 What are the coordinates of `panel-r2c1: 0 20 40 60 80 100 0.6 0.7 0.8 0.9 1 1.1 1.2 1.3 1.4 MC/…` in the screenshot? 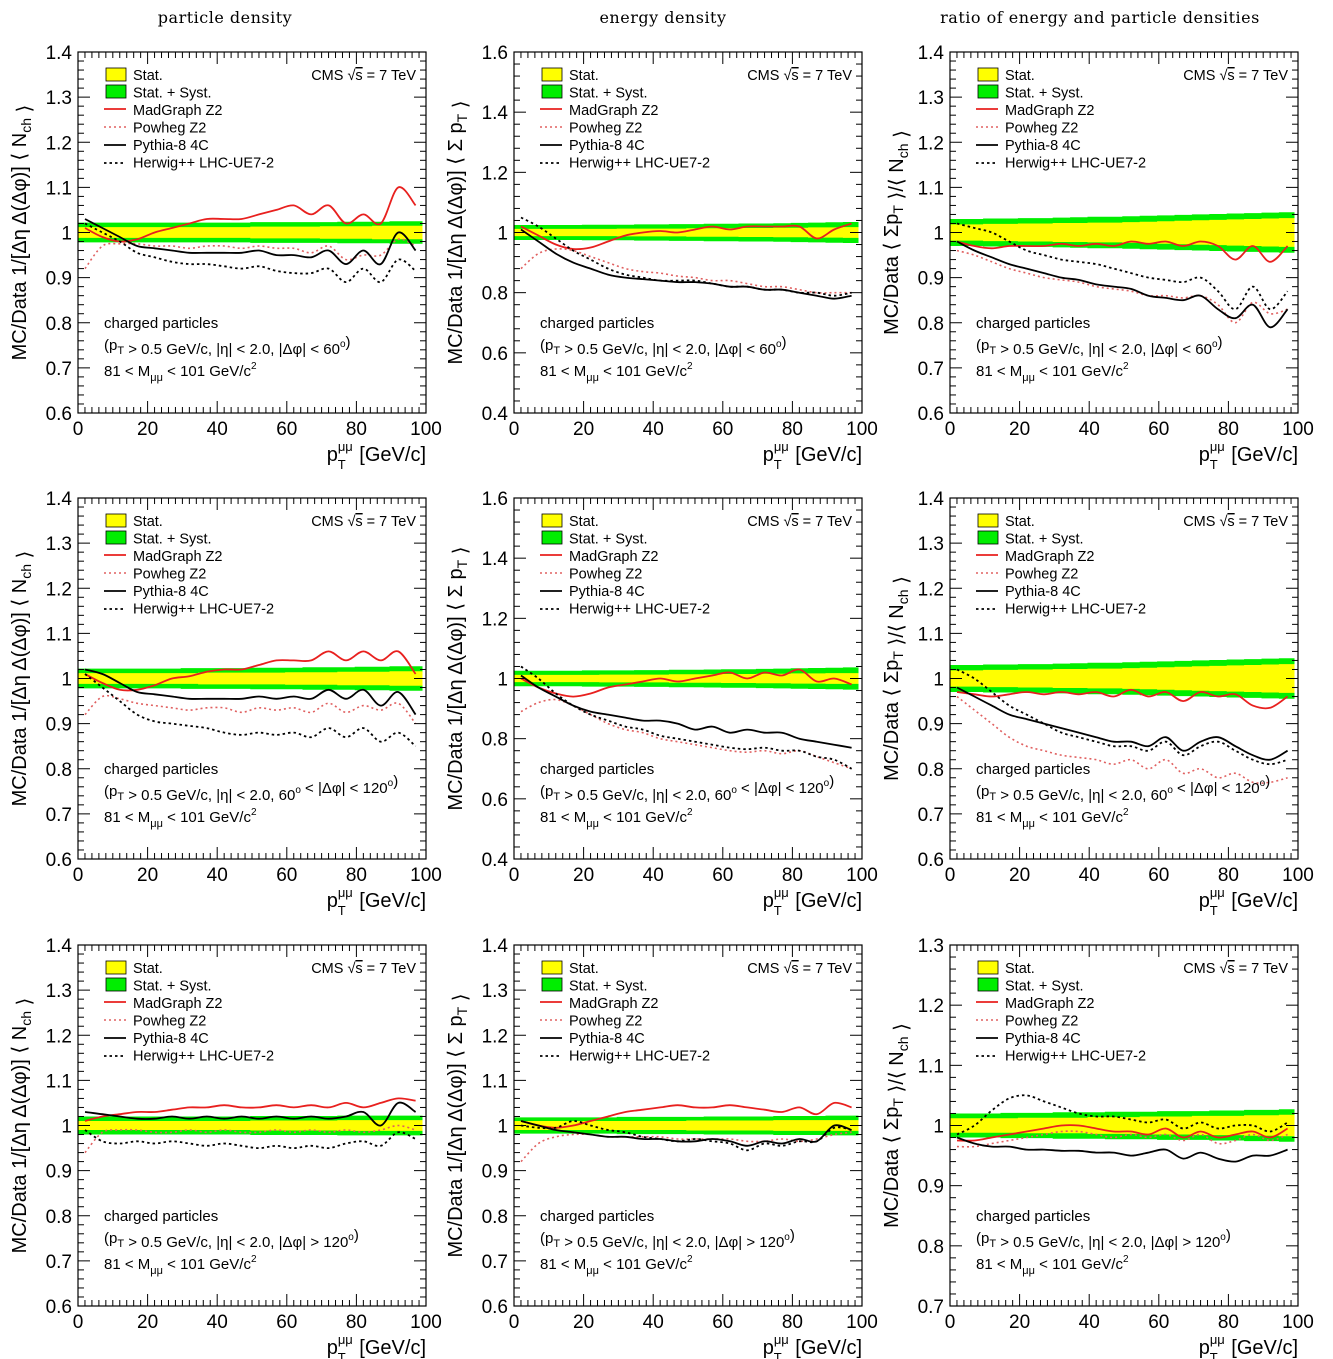 It's located at (225, 703).